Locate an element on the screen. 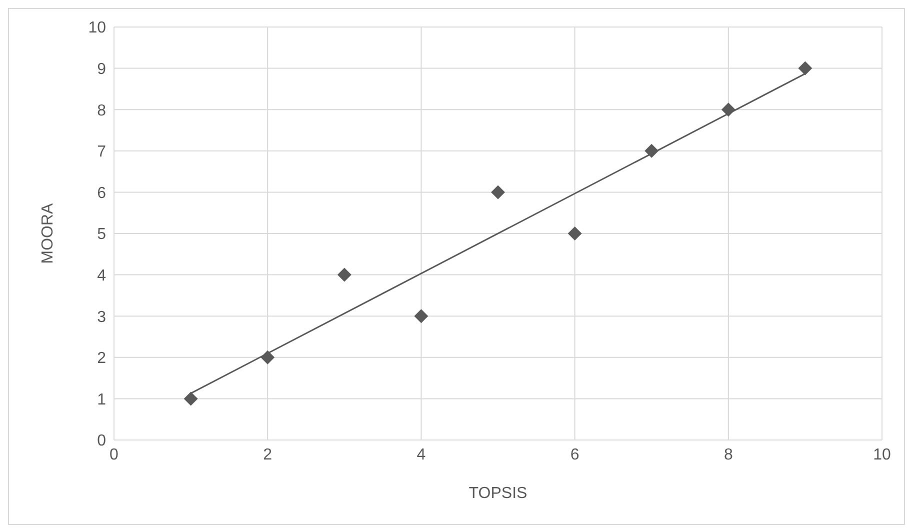  y-tick-label: 6 is located at coordinates (101, 193).